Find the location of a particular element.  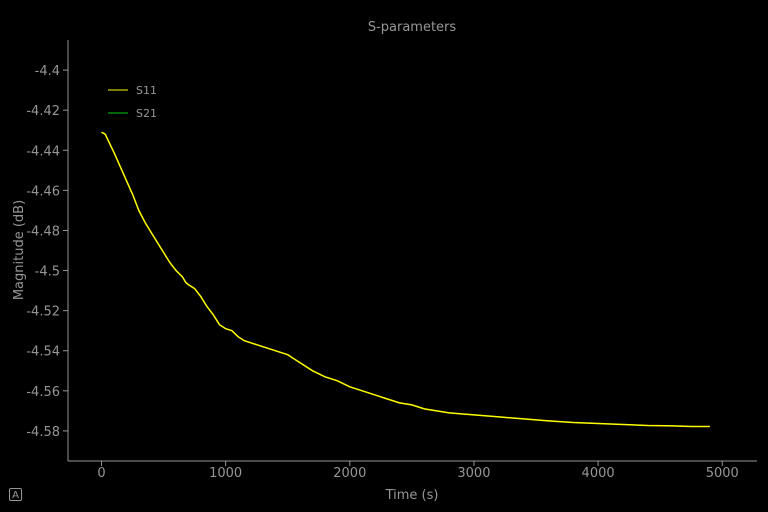

y-tick-label: -4.54 is located at coordinates (43, 352).